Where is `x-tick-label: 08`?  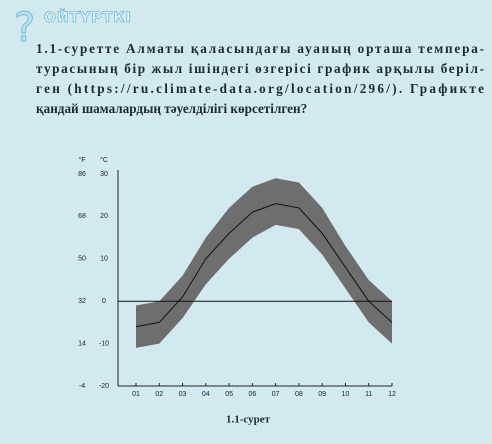 x-tick-label: 08 is located at coordinates (299, 394).